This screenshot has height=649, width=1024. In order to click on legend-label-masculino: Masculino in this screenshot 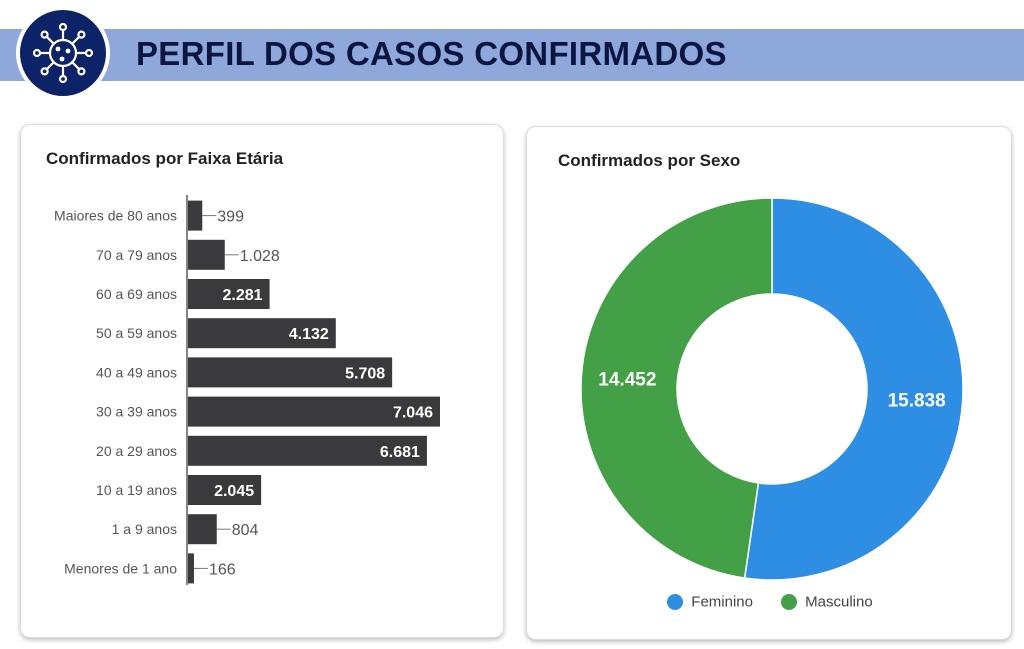, I will do `click(839, 602)`.